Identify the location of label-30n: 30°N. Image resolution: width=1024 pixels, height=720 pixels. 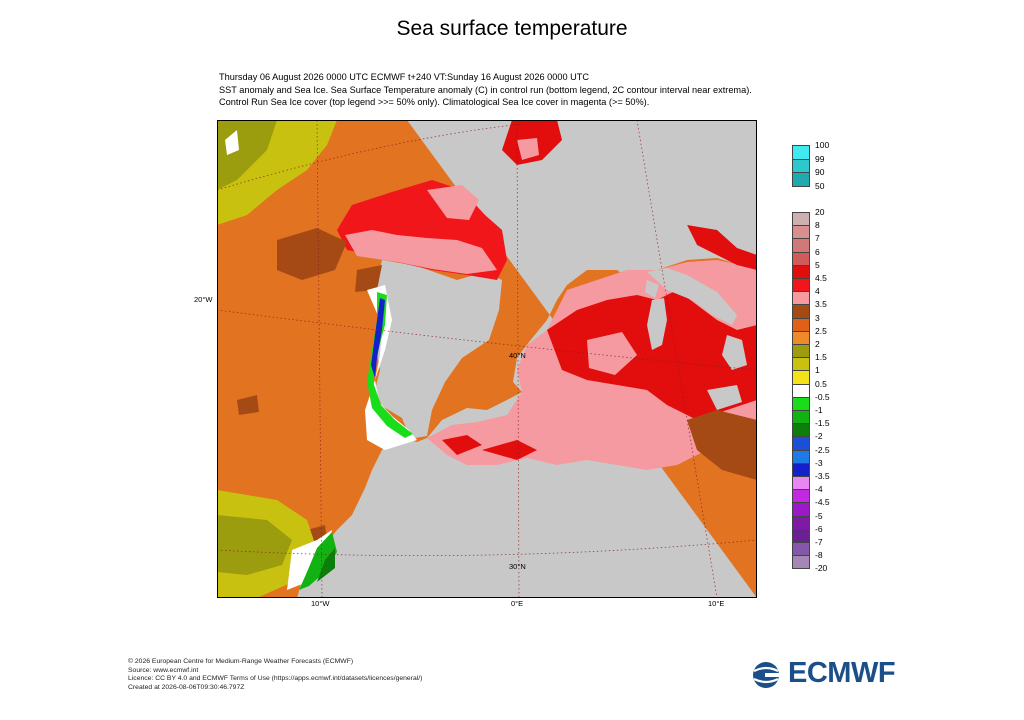
(517, 566).